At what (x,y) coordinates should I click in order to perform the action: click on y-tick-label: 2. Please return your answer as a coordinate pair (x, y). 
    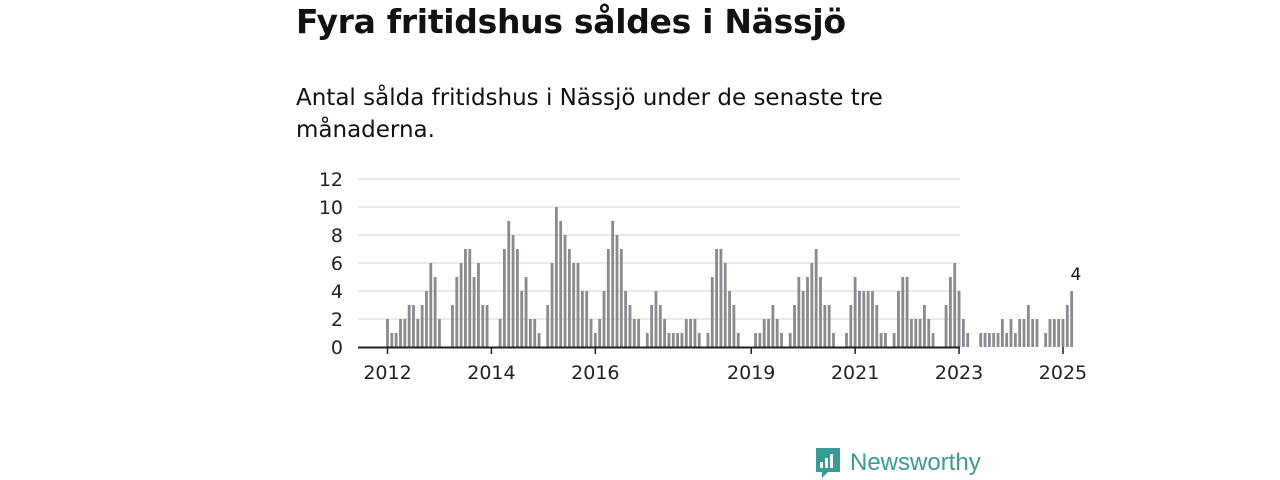
    Looking at the image, I should click on (337, 320).